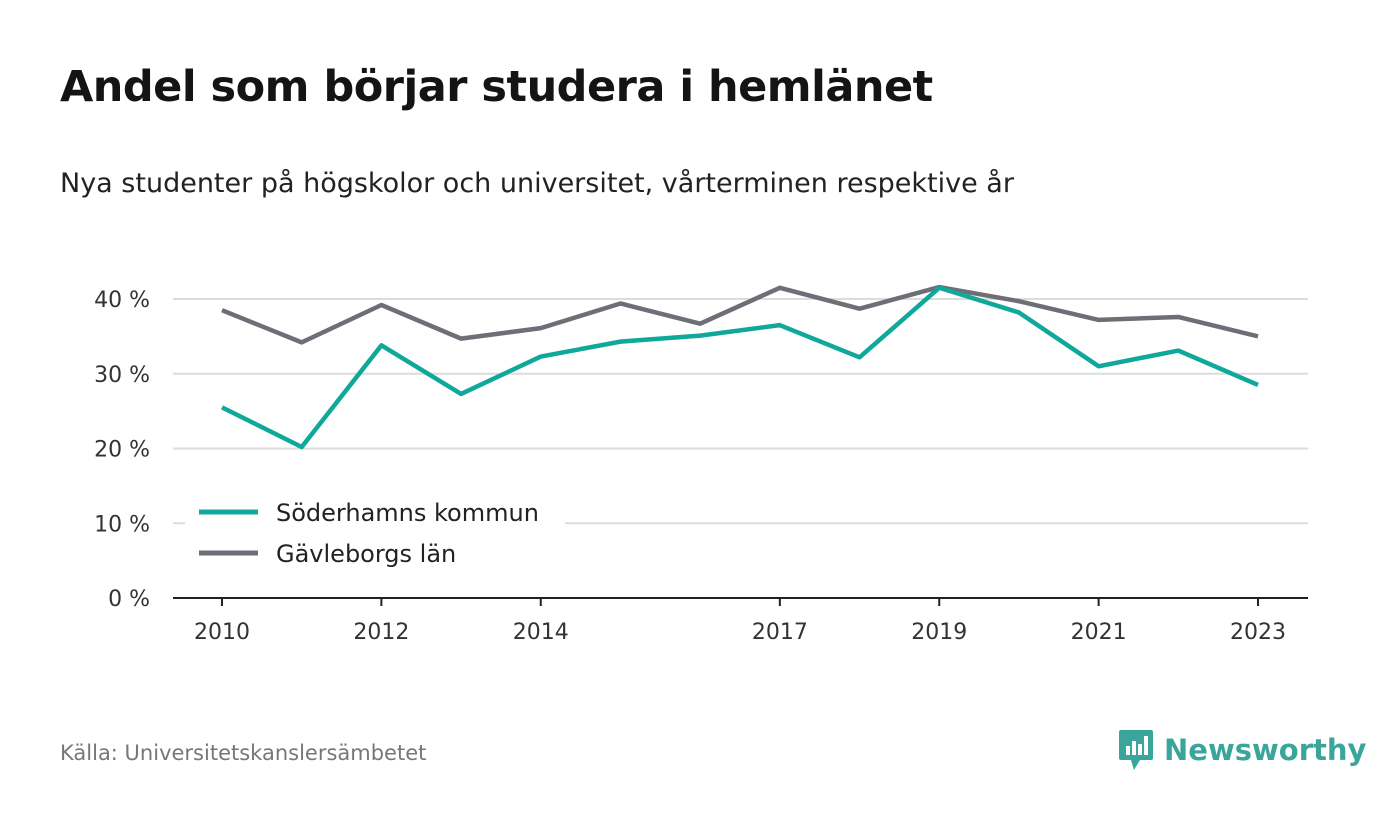 This screenshot has height=831, width=1400. What do you see at coordinates (1258, 632) in the screenshot?
I see `x-tick-label: 2023` at bounding box center [1258, 632].